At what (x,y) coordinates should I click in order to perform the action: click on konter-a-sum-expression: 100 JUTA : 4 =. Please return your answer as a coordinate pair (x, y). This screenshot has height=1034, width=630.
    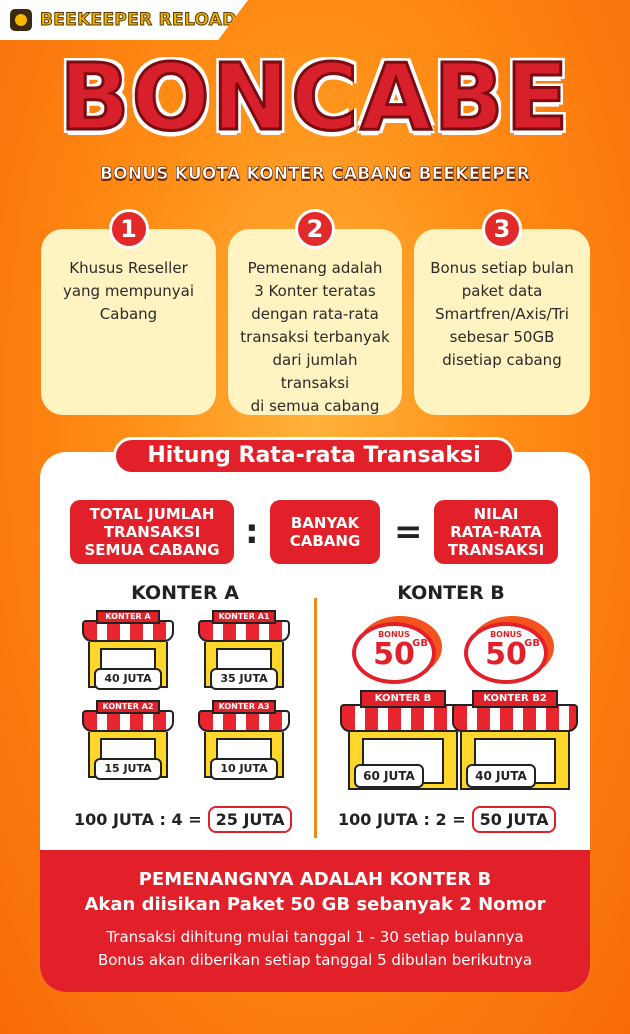
    Looking at the image, I should click on (138, 819).